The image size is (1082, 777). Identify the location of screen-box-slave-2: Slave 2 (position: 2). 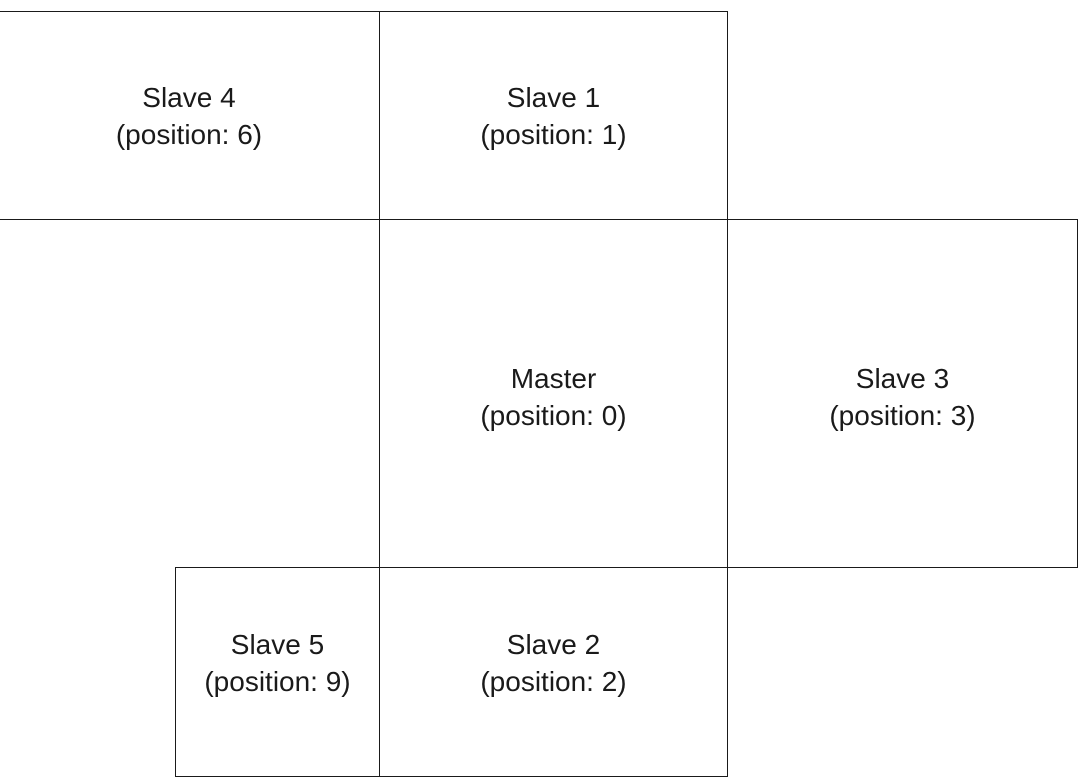
(553, 672).